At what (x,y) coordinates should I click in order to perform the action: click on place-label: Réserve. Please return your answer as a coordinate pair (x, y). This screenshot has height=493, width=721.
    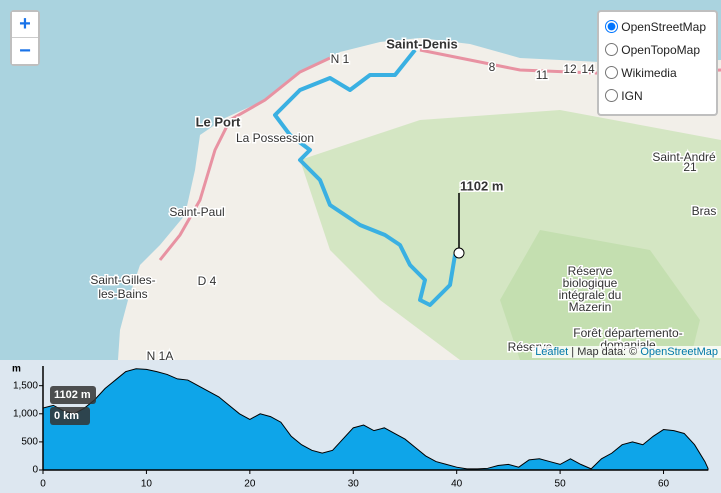
    Looking at the image, I should click on (590, 271).